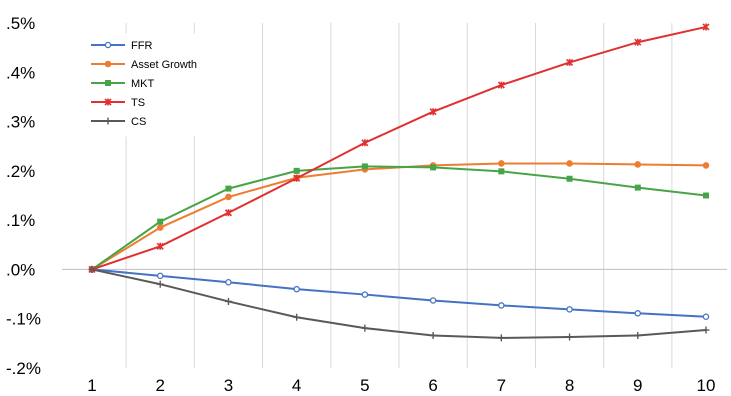  Describe the element at coordinates (91, 385) in the screenshot. I see `x-tick-label: 1` at that location.